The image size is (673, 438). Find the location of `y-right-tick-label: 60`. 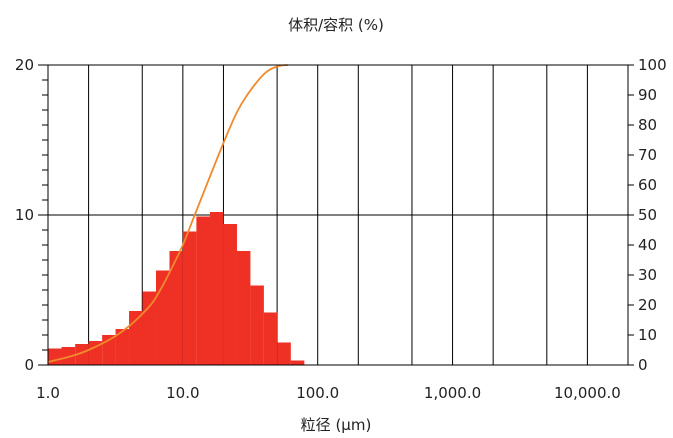

y-right-tick-label: 60 is located at coordinates (647, 185).